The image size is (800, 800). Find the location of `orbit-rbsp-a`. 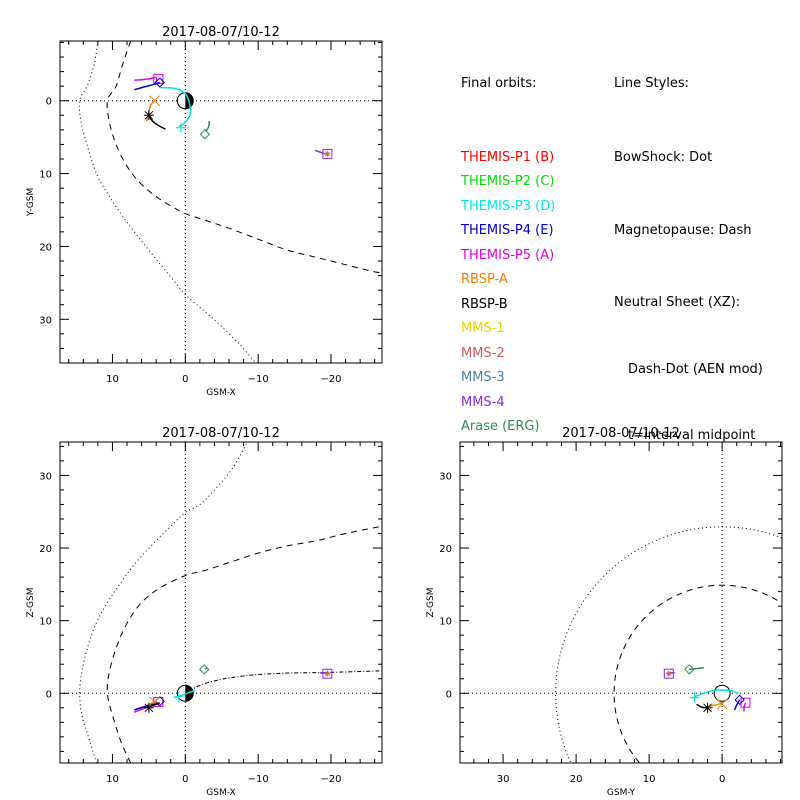

orbit-rbsp-a is located at coordinates (718, 704).